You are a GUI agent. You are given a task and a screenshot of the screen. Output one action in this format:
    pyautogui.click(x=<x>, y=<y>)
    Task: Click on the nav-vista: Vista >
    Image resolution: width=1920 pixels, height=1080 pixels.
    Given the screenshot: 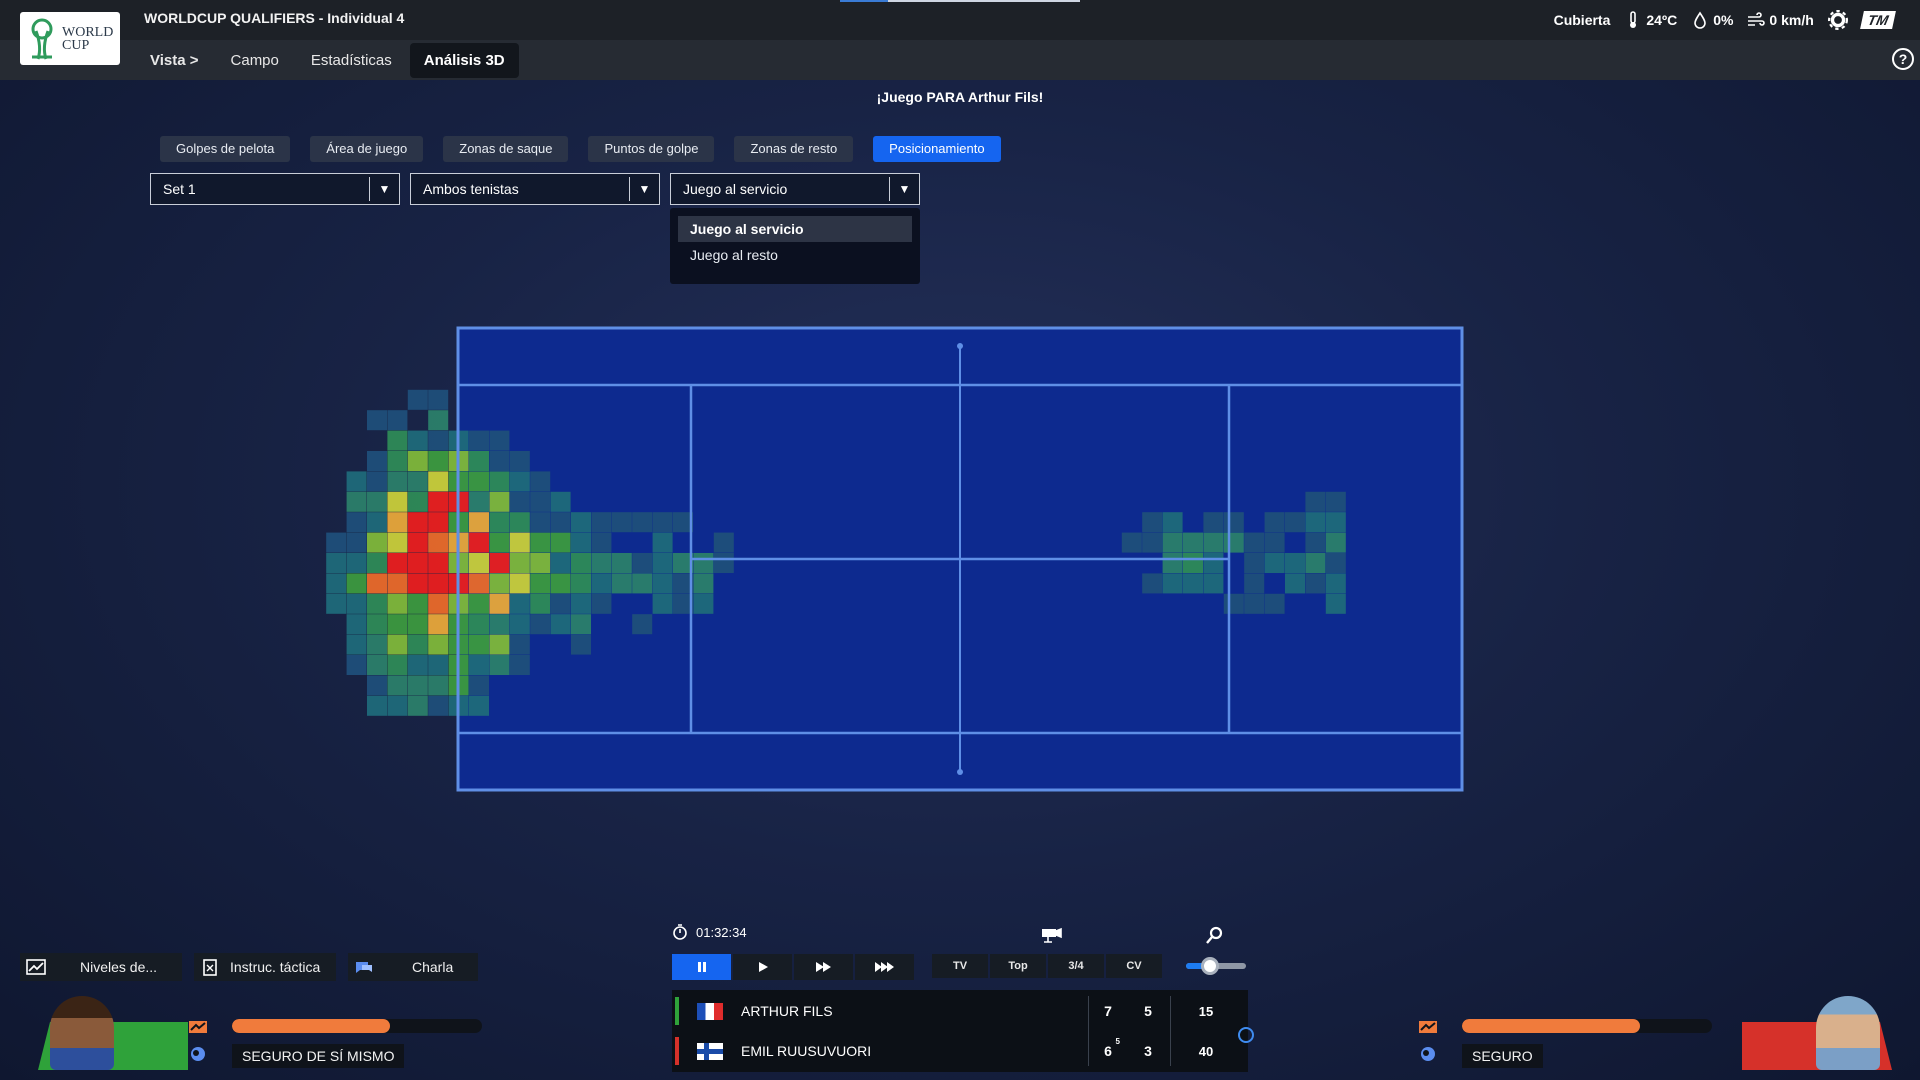 What is the action you would take?
    pyautogui.click(x=174, y=60)
    